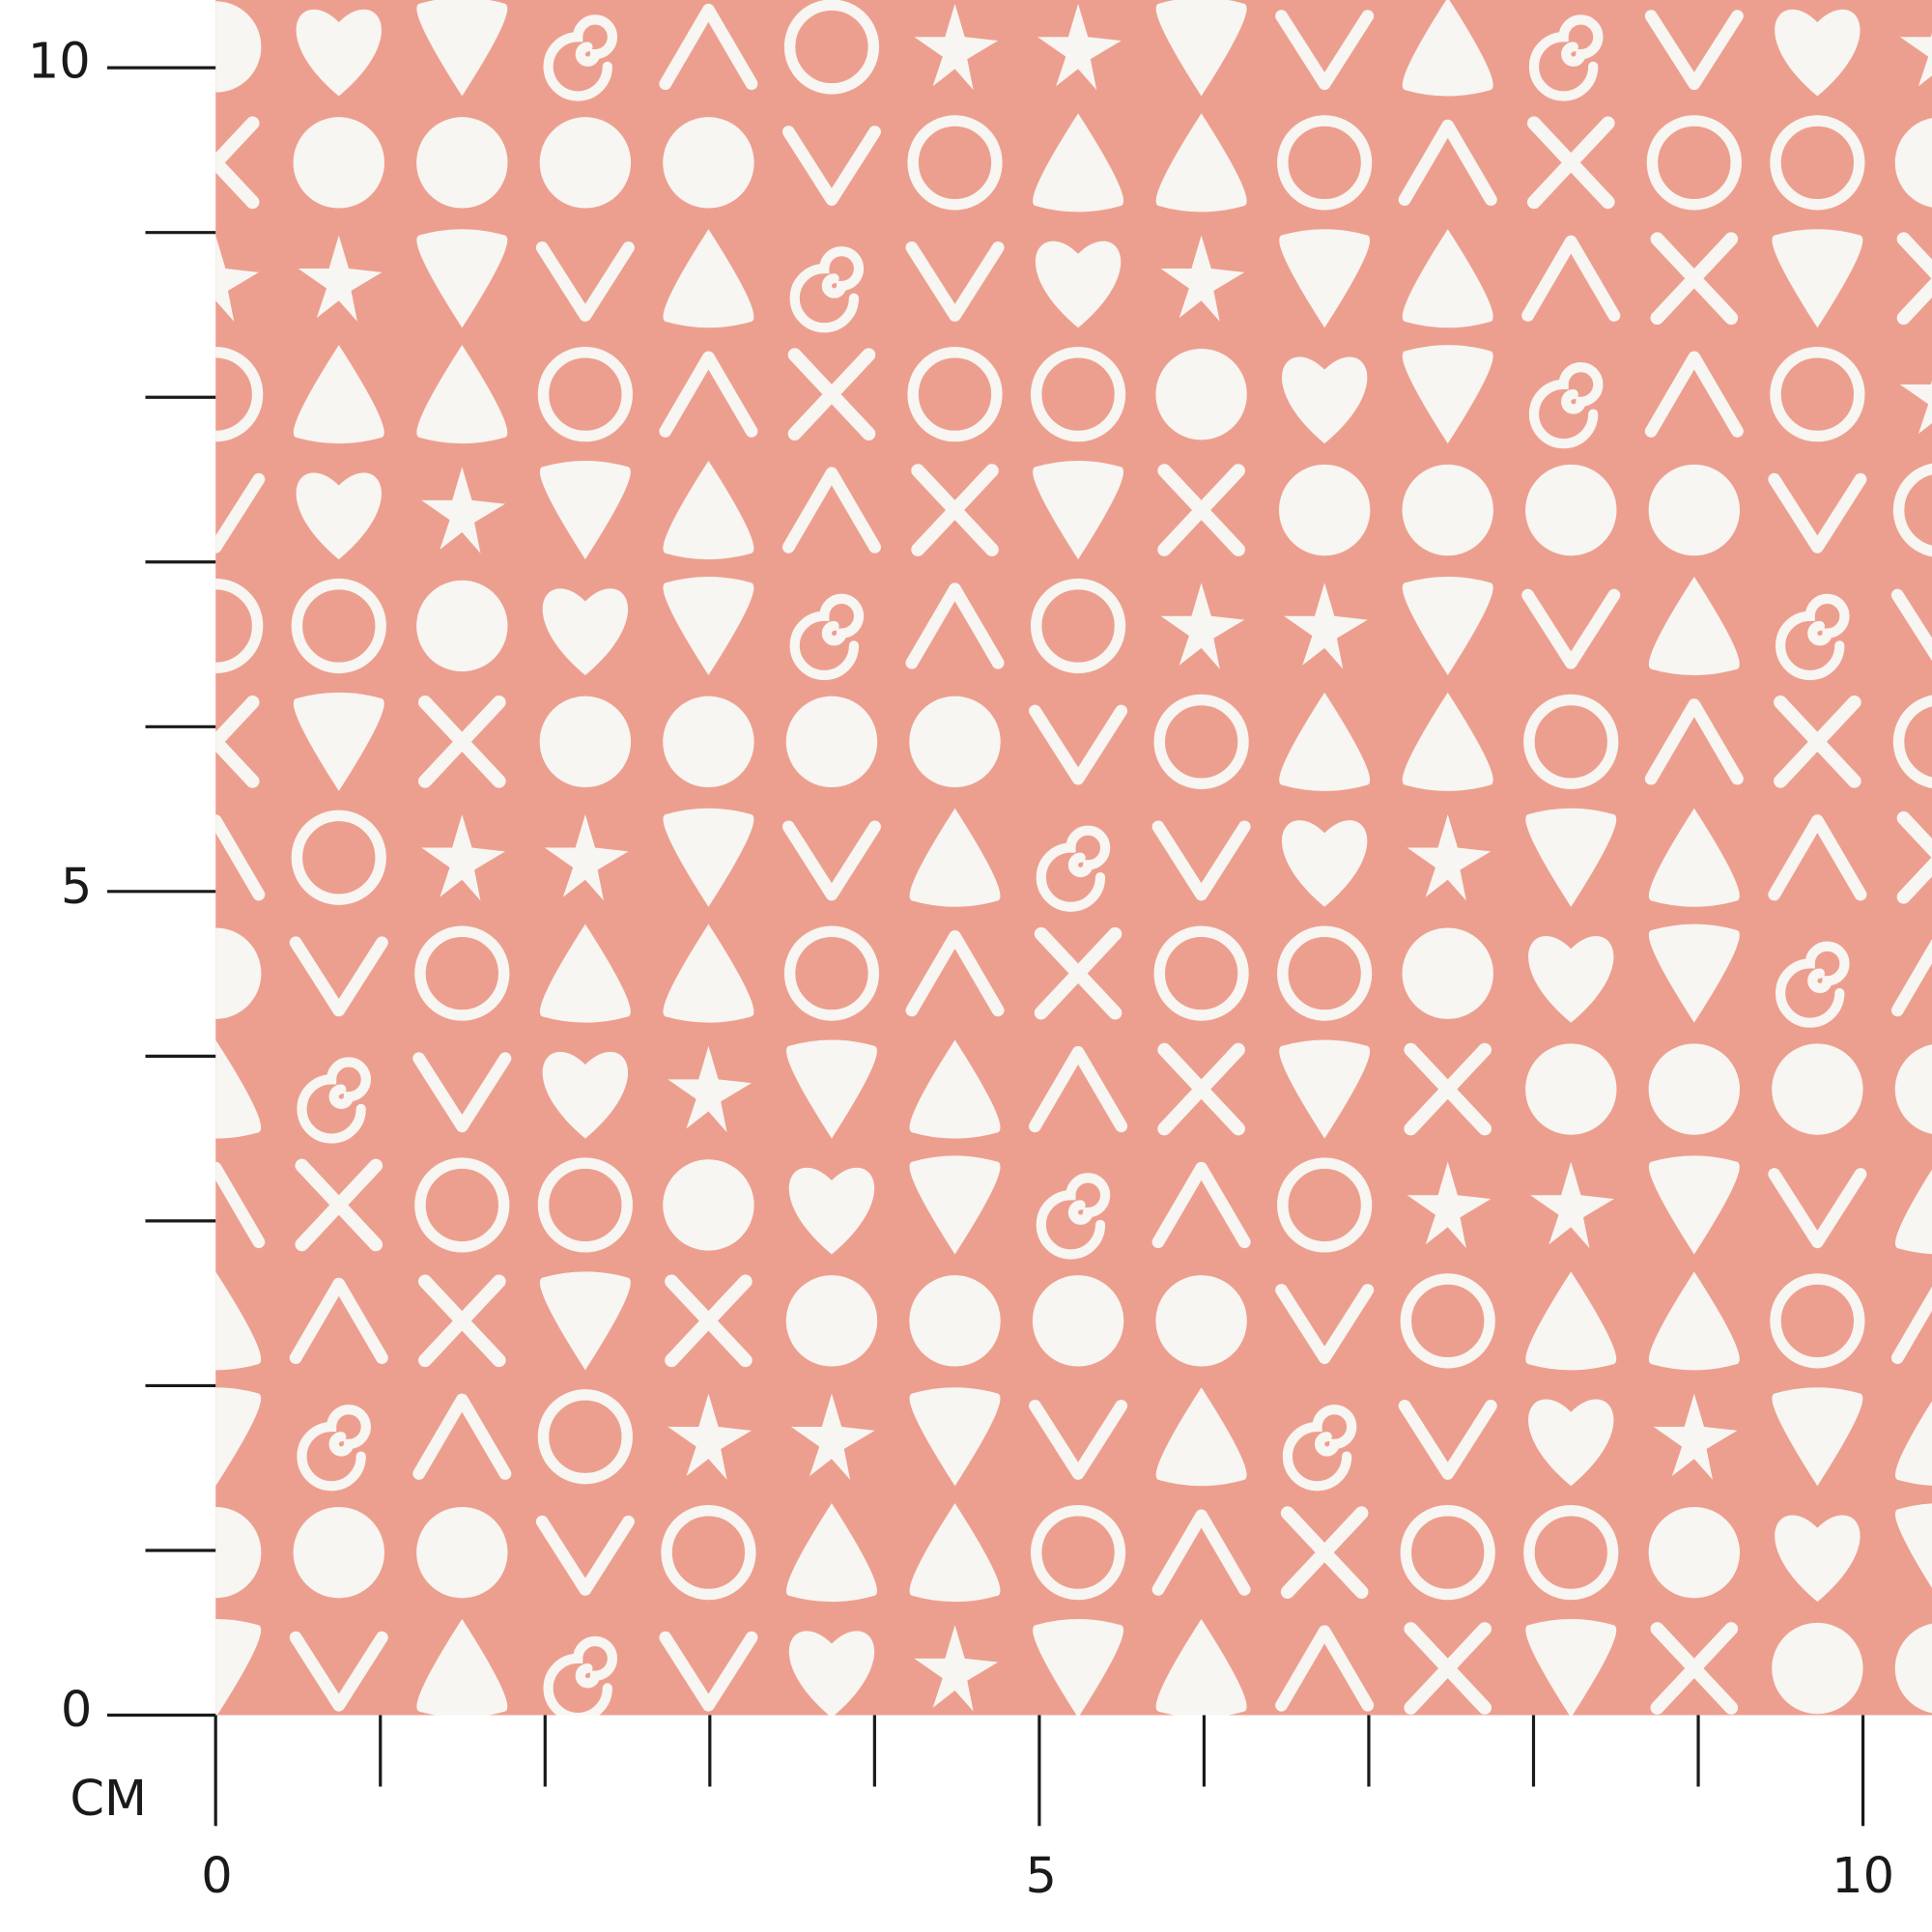 This screenshot has width=1932, height=1932. I want to click on h-ruler-label: 0, so click(216, 1876).